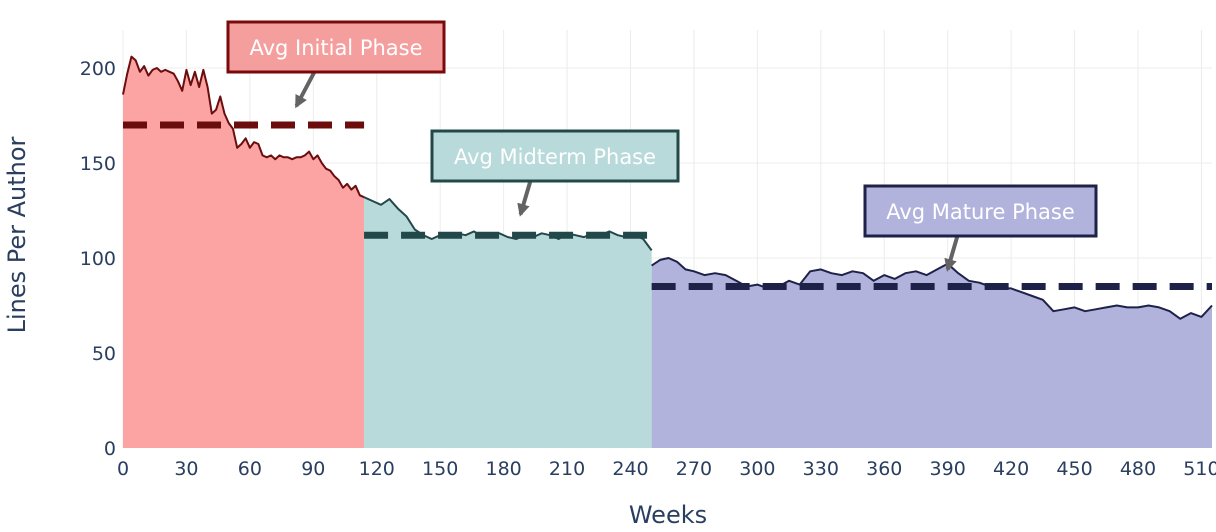 The width and height of the screenshot is (1216, 532). Describe the element at coordinates (98, 164) in the screenshot. I see `y-tick-label: 150` at that location.